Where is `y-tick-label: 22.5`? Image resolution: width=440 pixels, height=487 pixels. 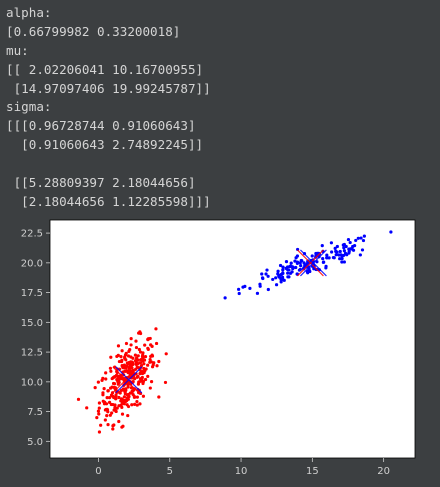
y-tick-label: 22.5 is located at coordinates (32, 234).